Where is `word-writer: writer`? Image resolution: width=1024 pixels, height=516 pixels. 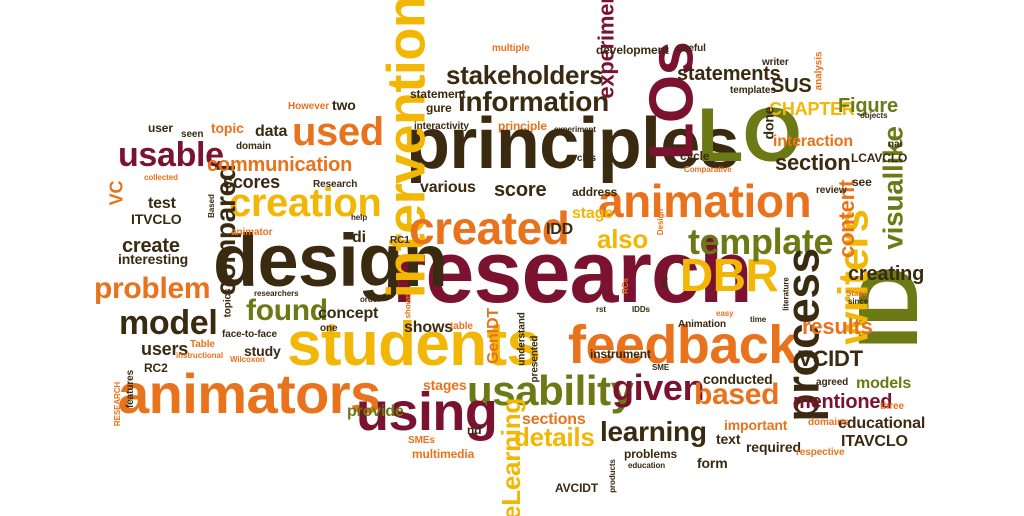
word-writer: writer is located at coordinates (775, 62).